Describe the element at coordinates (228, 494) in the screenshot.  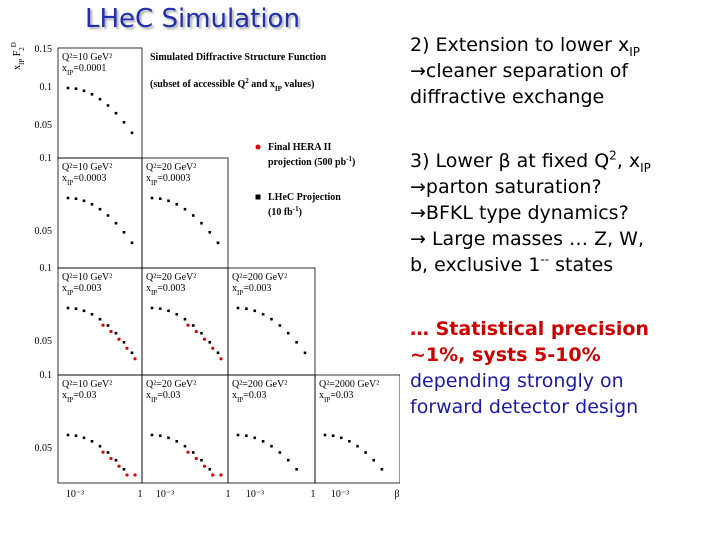
I see `x-tick-label: 1` at that location.